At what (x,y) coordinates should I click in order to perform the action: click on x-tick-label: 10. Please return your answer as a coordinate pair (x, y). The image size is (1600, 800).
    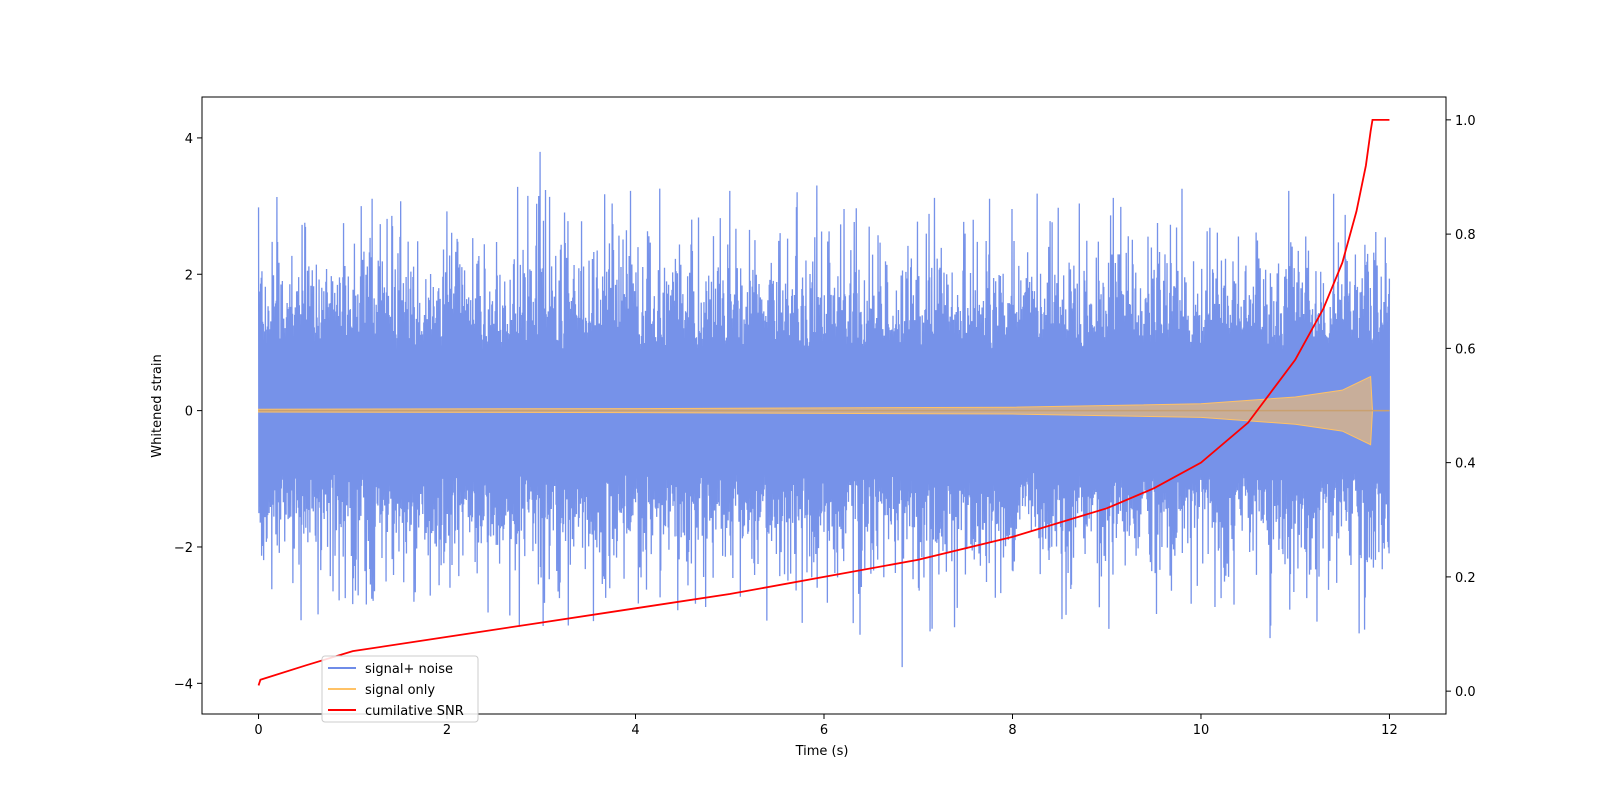
    Looking at the image, I should click on (1201, 730).